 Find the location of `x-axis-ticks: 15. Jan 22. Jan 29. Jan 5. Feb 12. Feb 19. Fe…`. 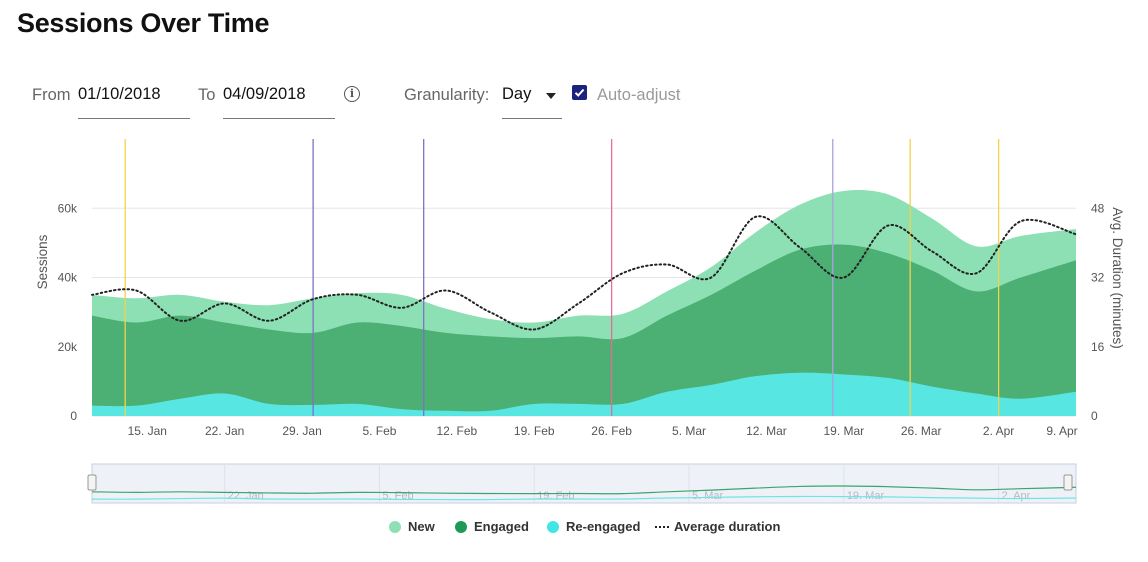

x-axis-ticks: 15. Jan 22. Jan 29. Jan 5. Feb 12. Feb 19. Fe… is located at coordinates (603, 431).